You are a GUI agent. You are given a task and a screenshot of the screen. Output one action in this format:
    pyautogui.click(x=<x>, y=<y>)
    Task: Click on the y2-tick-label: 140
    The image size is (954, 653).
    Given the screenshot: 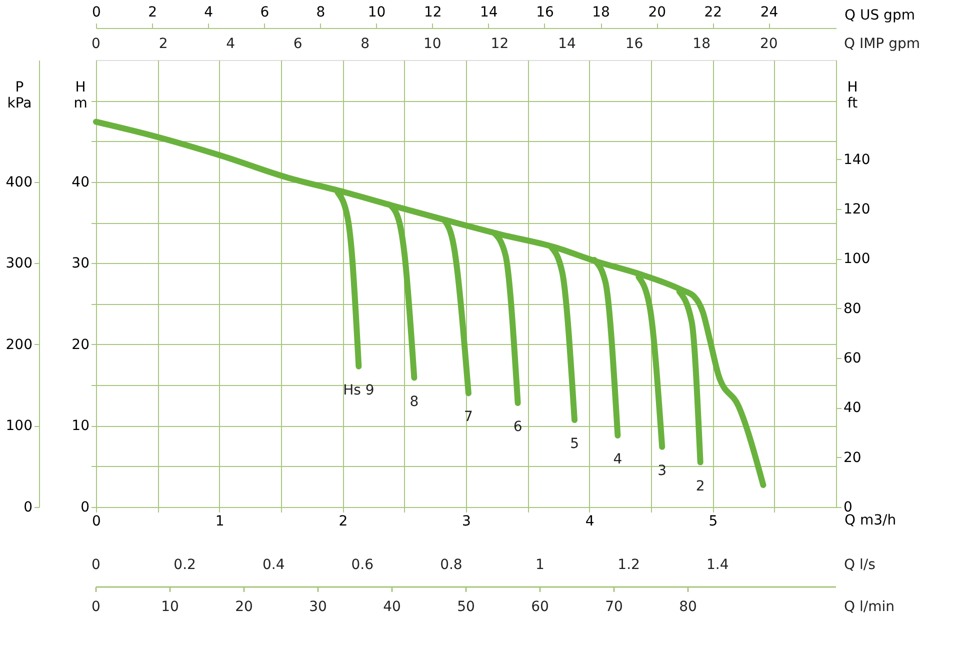 What is the action you would take?
    pyautogui.click(x=857, y=160)
    